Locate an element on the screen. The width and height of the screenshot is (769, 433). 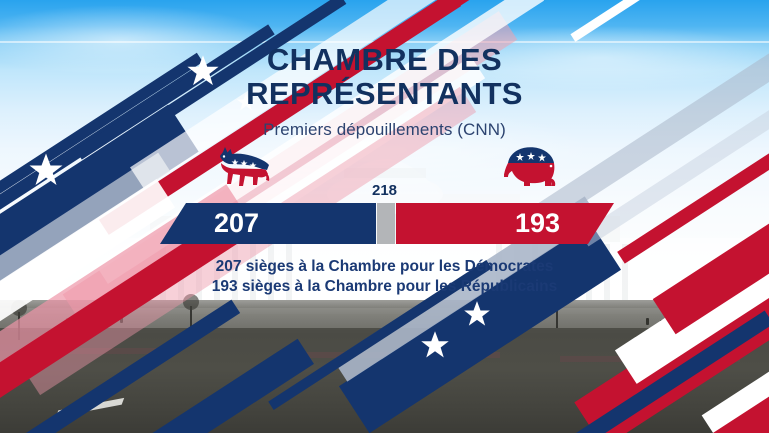
majority-divider is located at coordinates (386, 223).